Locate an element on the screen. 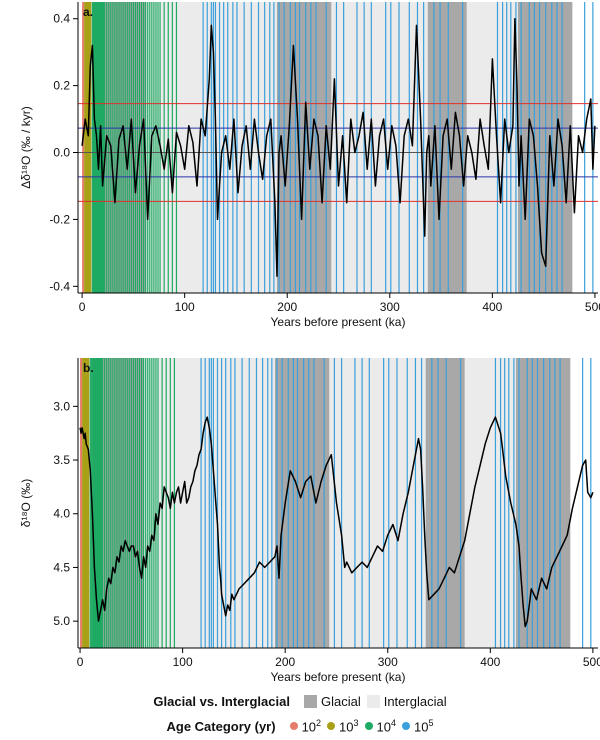 The width and height of the screenshot is (600, 740). glacial-swatch is located at coordinates (310, 701).